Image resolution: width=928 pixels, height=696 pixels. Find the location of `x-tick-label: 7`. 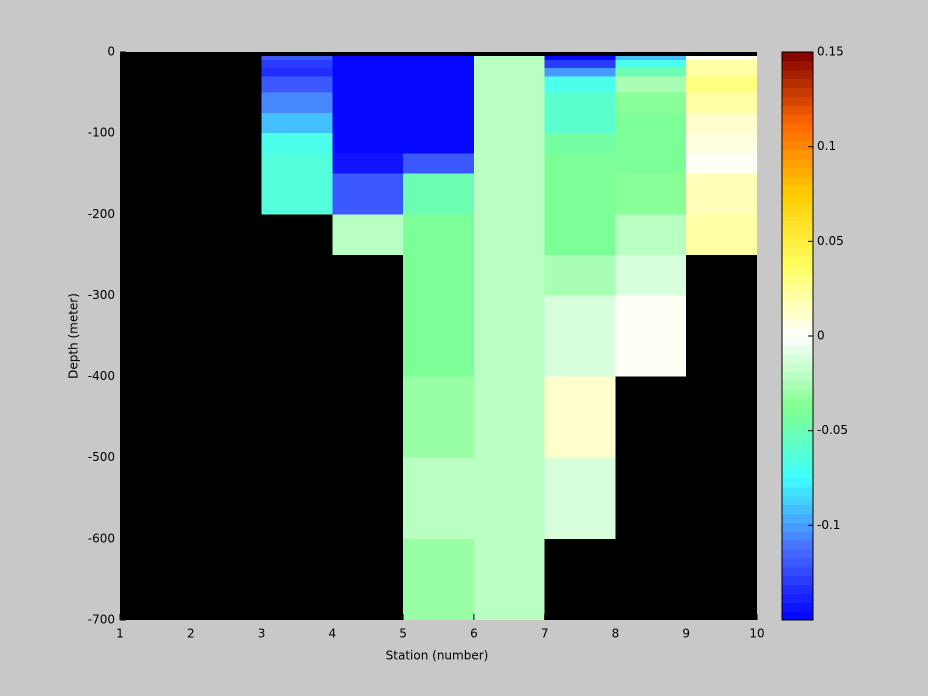

x-tick-label: 7 is located at coordinates (545, 634).